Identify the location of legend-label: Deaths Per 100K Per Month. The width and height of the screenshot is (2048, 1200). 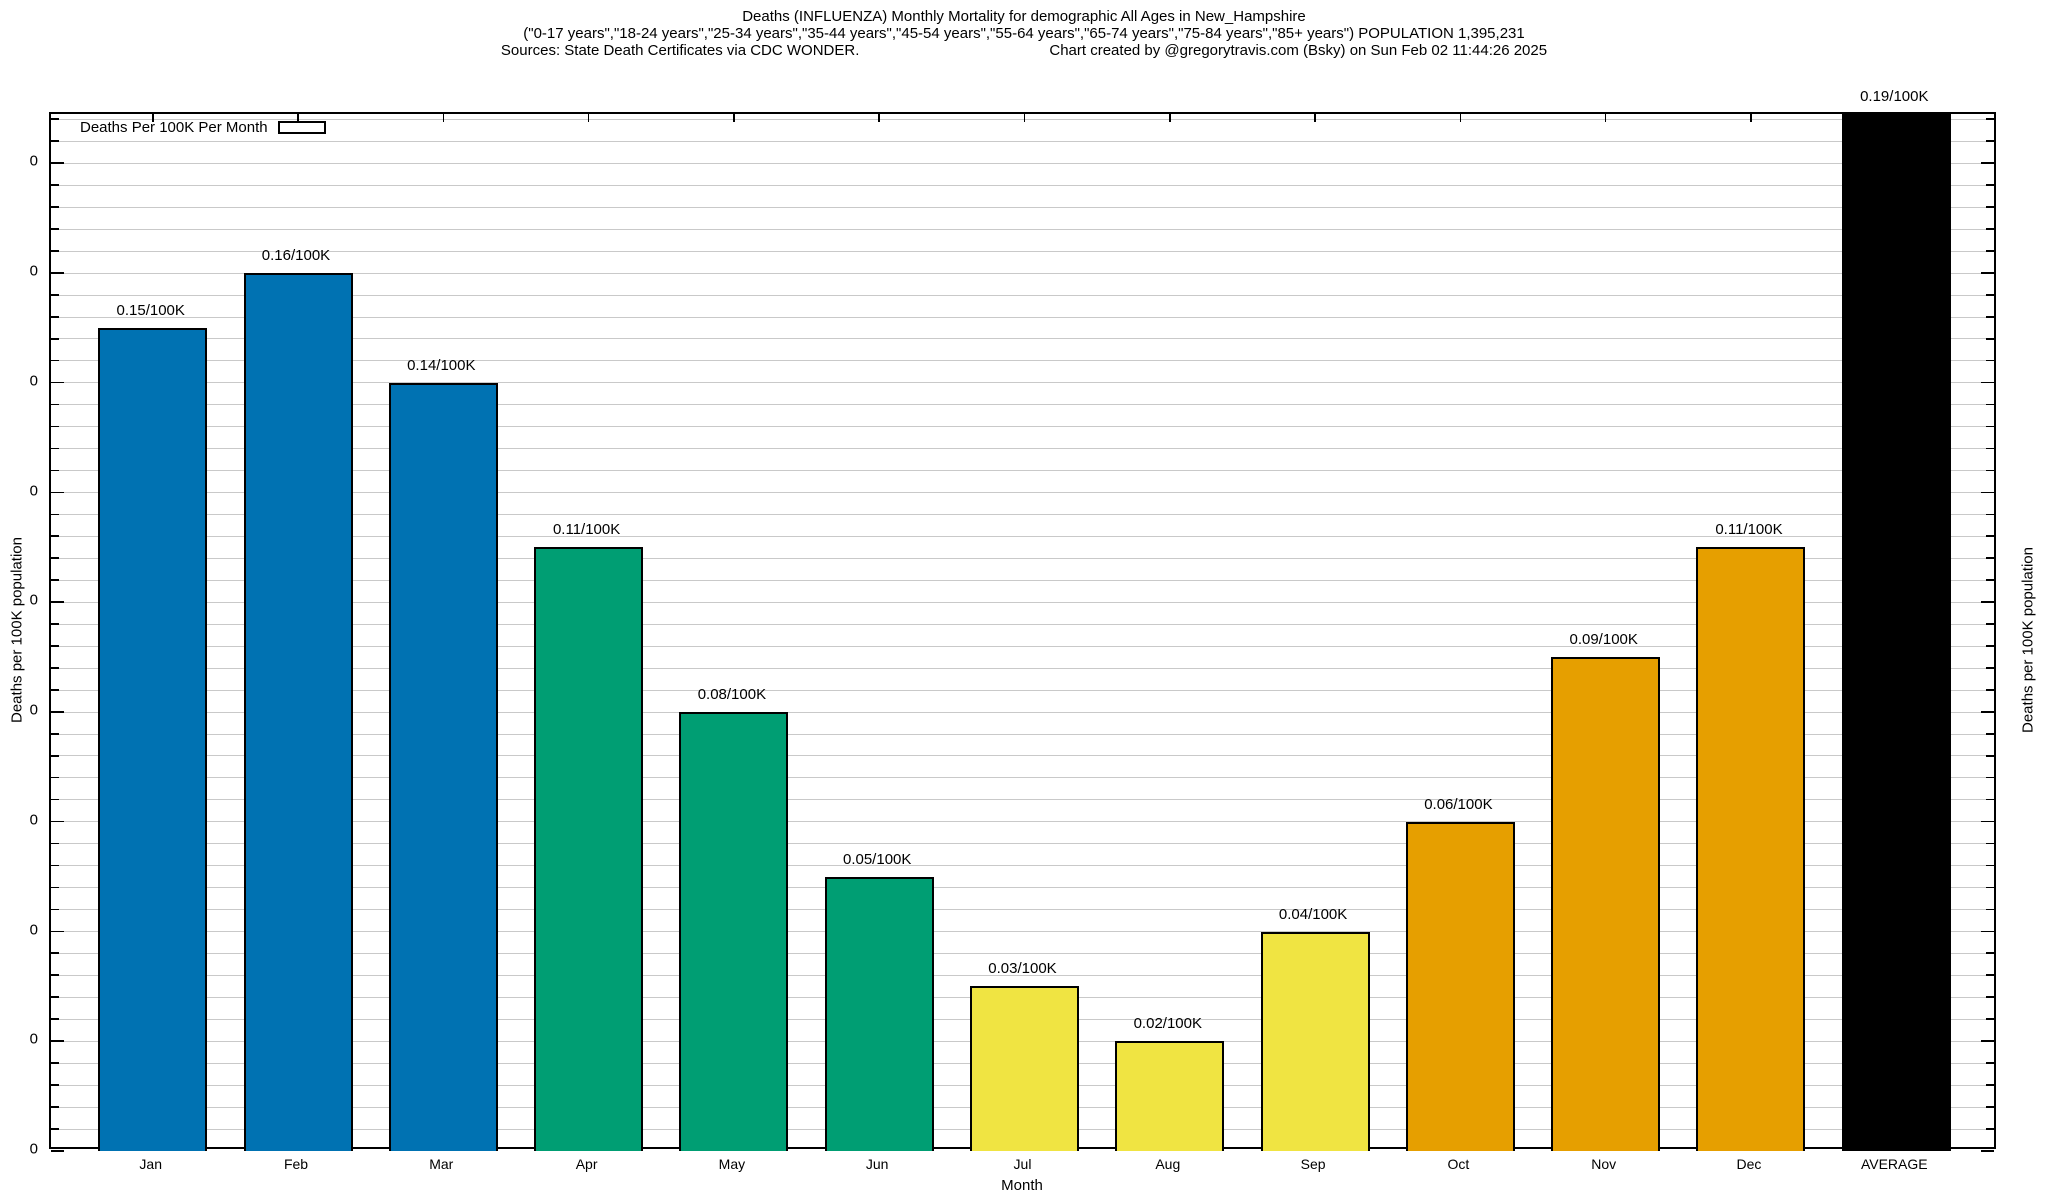
(174, 127).